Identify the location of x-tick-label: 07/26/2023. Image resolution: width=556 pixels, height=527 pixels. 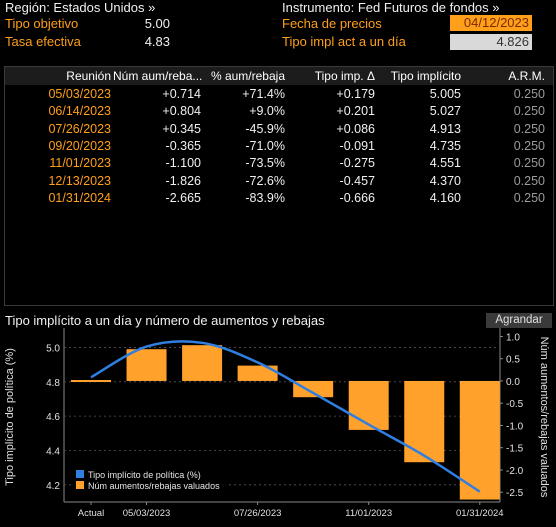
(258, 513).